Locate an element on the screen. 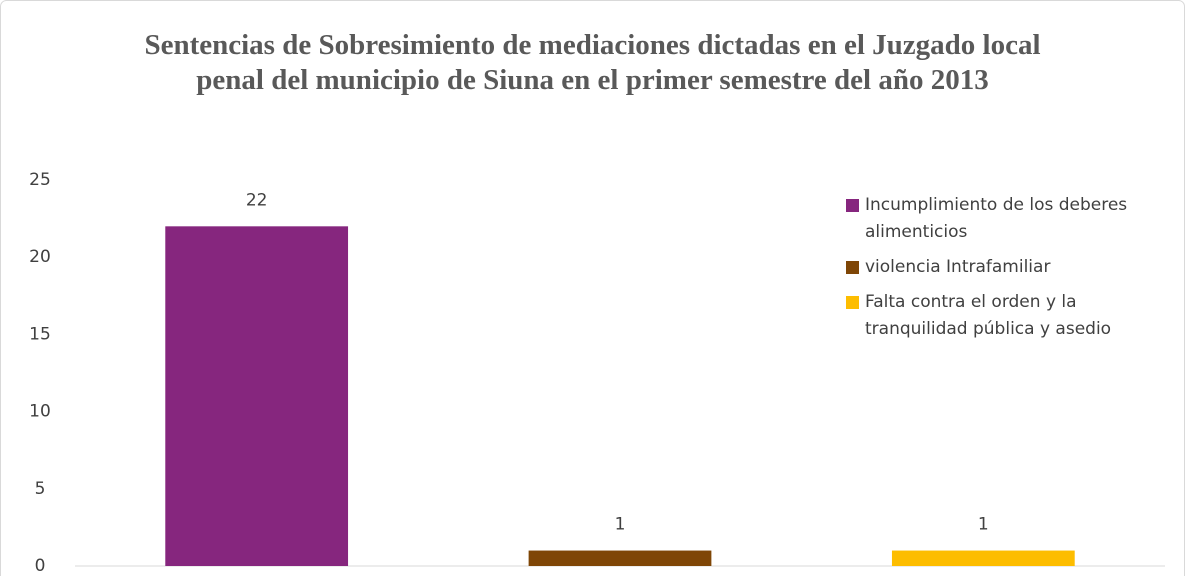 The width and height of the screenshot is (1185, 576). legend-label: violencia Intrafamiliar is located at coordinates (958, 267).